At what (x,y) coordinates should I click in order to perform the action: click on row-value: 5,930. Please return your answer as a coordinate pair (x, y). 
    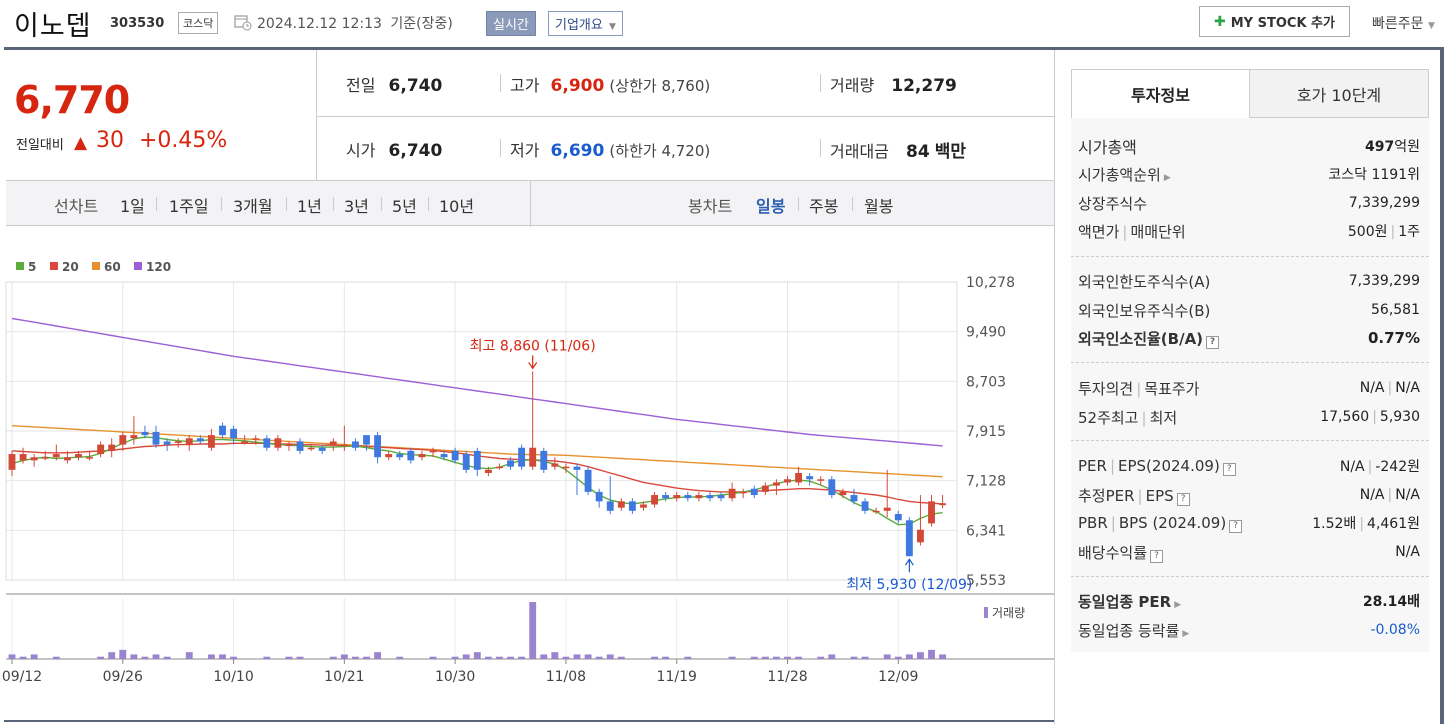
    Looking at the image, I should click on (1399, 417).